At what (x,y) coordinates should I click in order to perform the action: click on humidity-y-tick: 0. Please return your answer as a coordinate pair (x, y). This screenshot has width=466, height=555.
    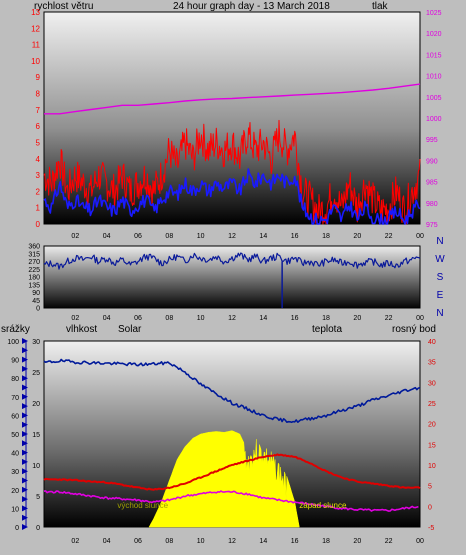
    Looking at the image, I should click on (38, 528).